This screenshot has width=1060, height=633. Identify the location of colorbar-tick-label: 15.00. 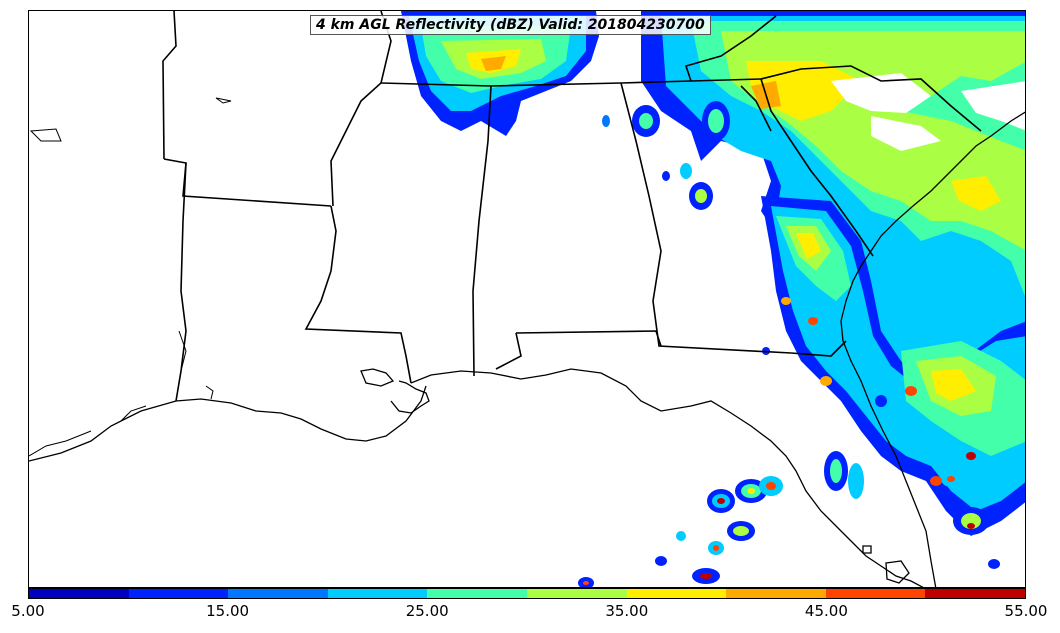
(228, 611).